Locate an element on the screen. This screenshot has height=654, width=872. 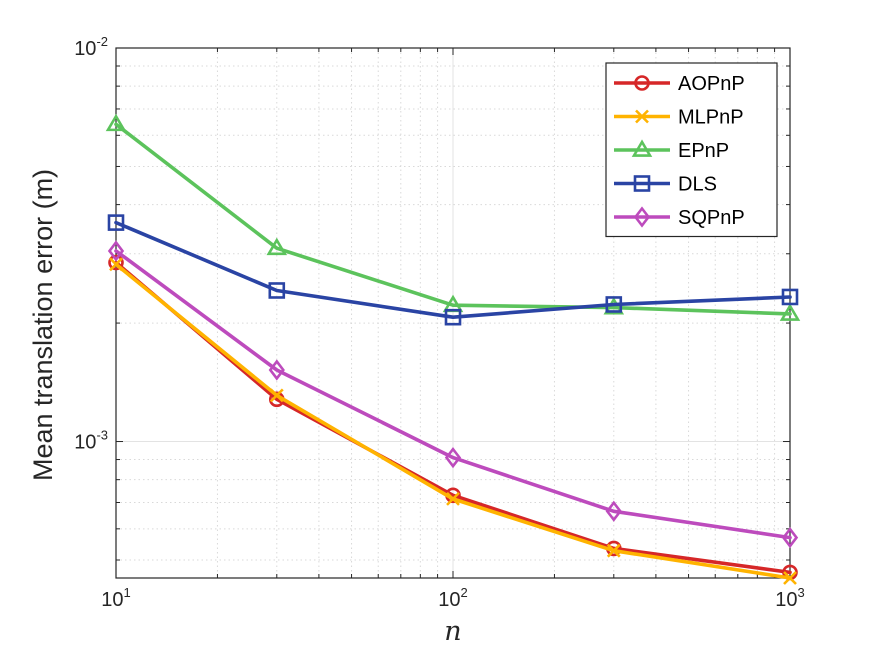
legend-label-epnp: EPnP is located at coordinates (703, 151).